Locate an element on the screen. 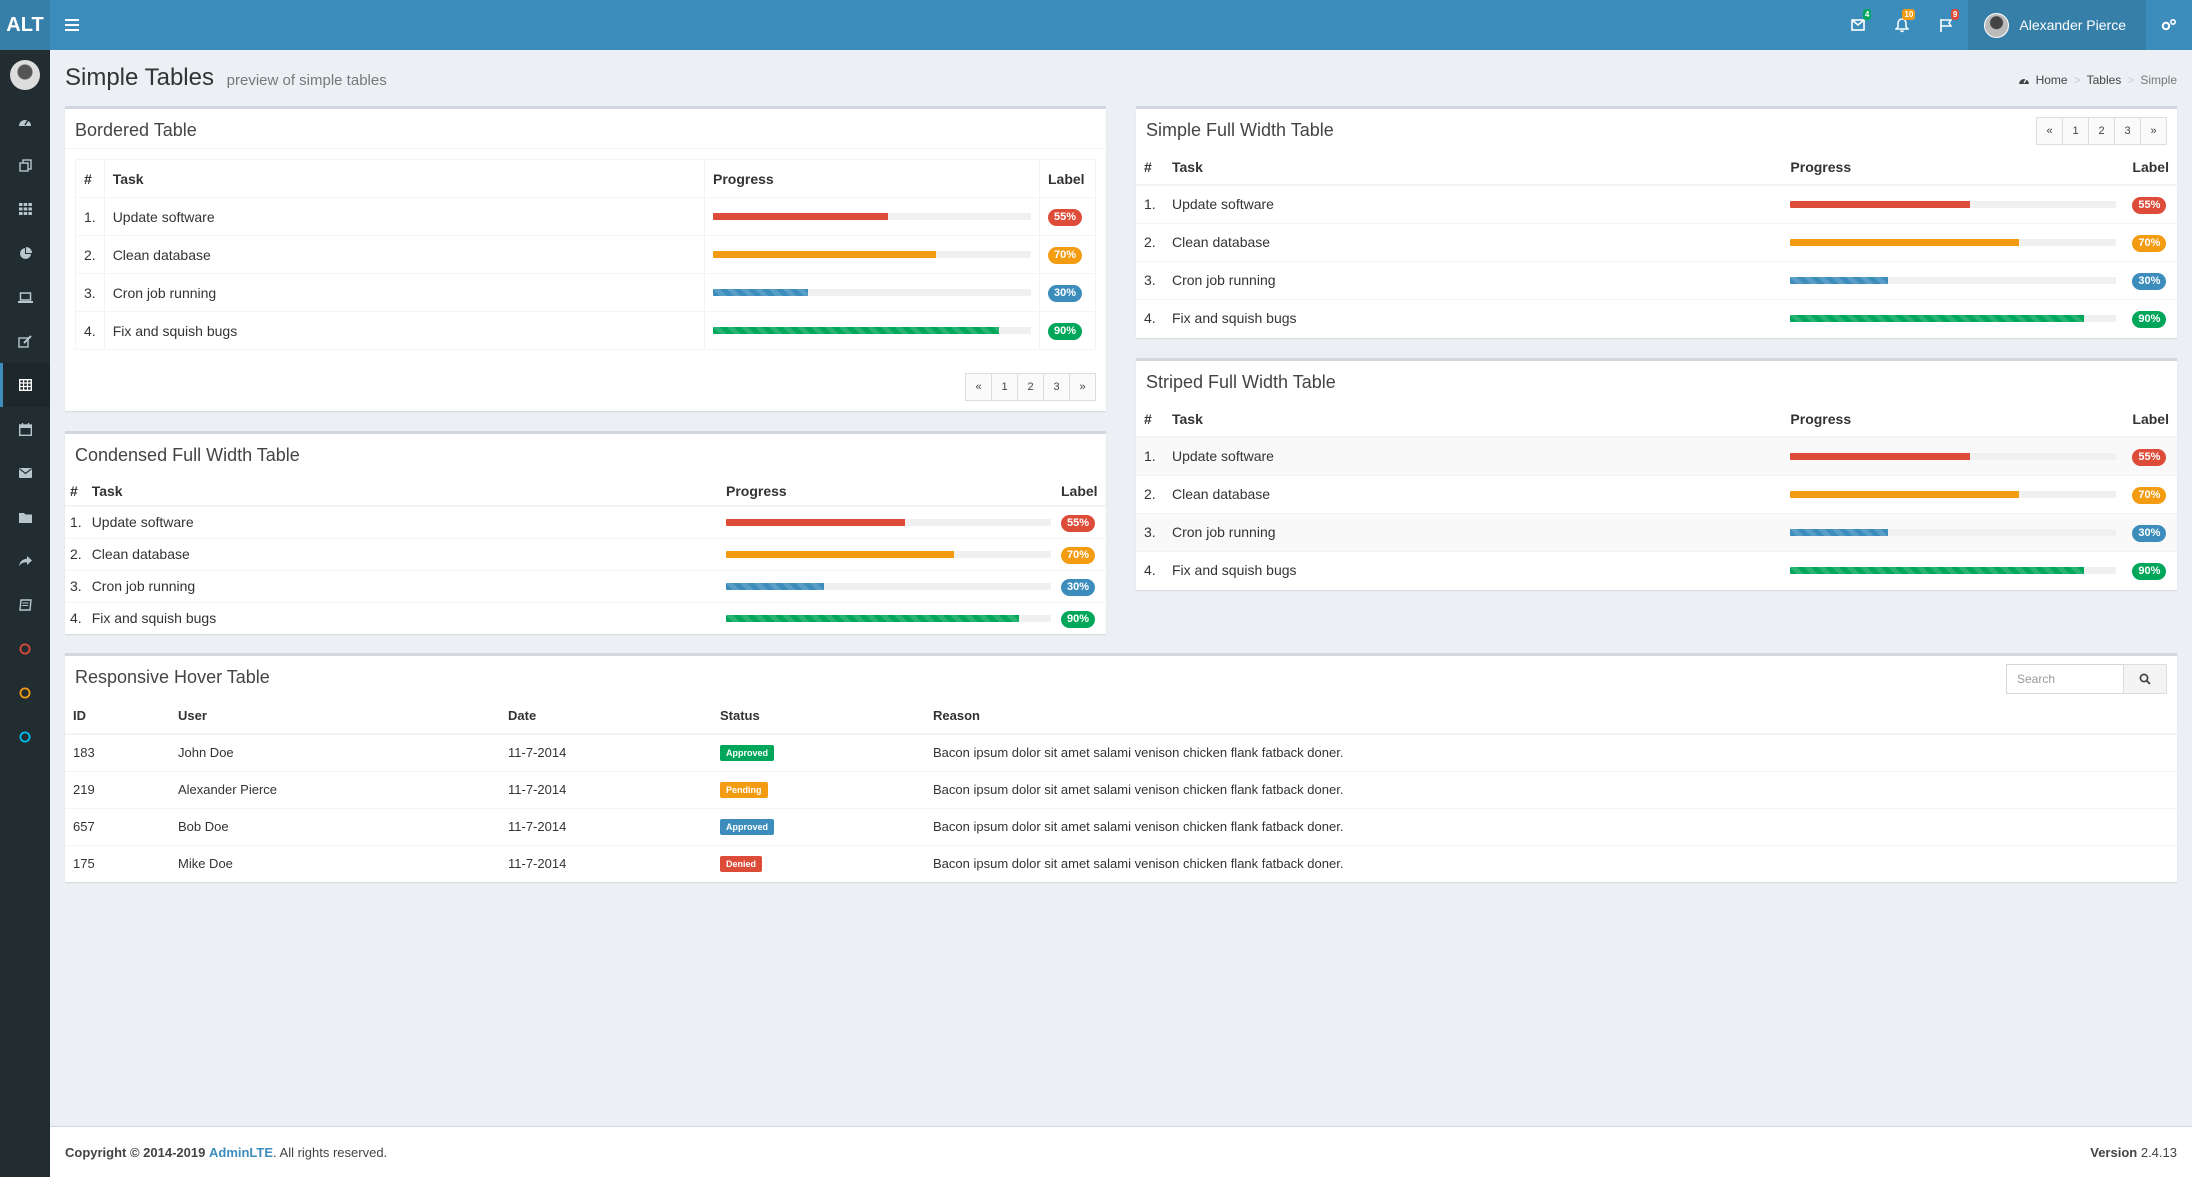  flag-icon is located at coordinates (1946, 25).